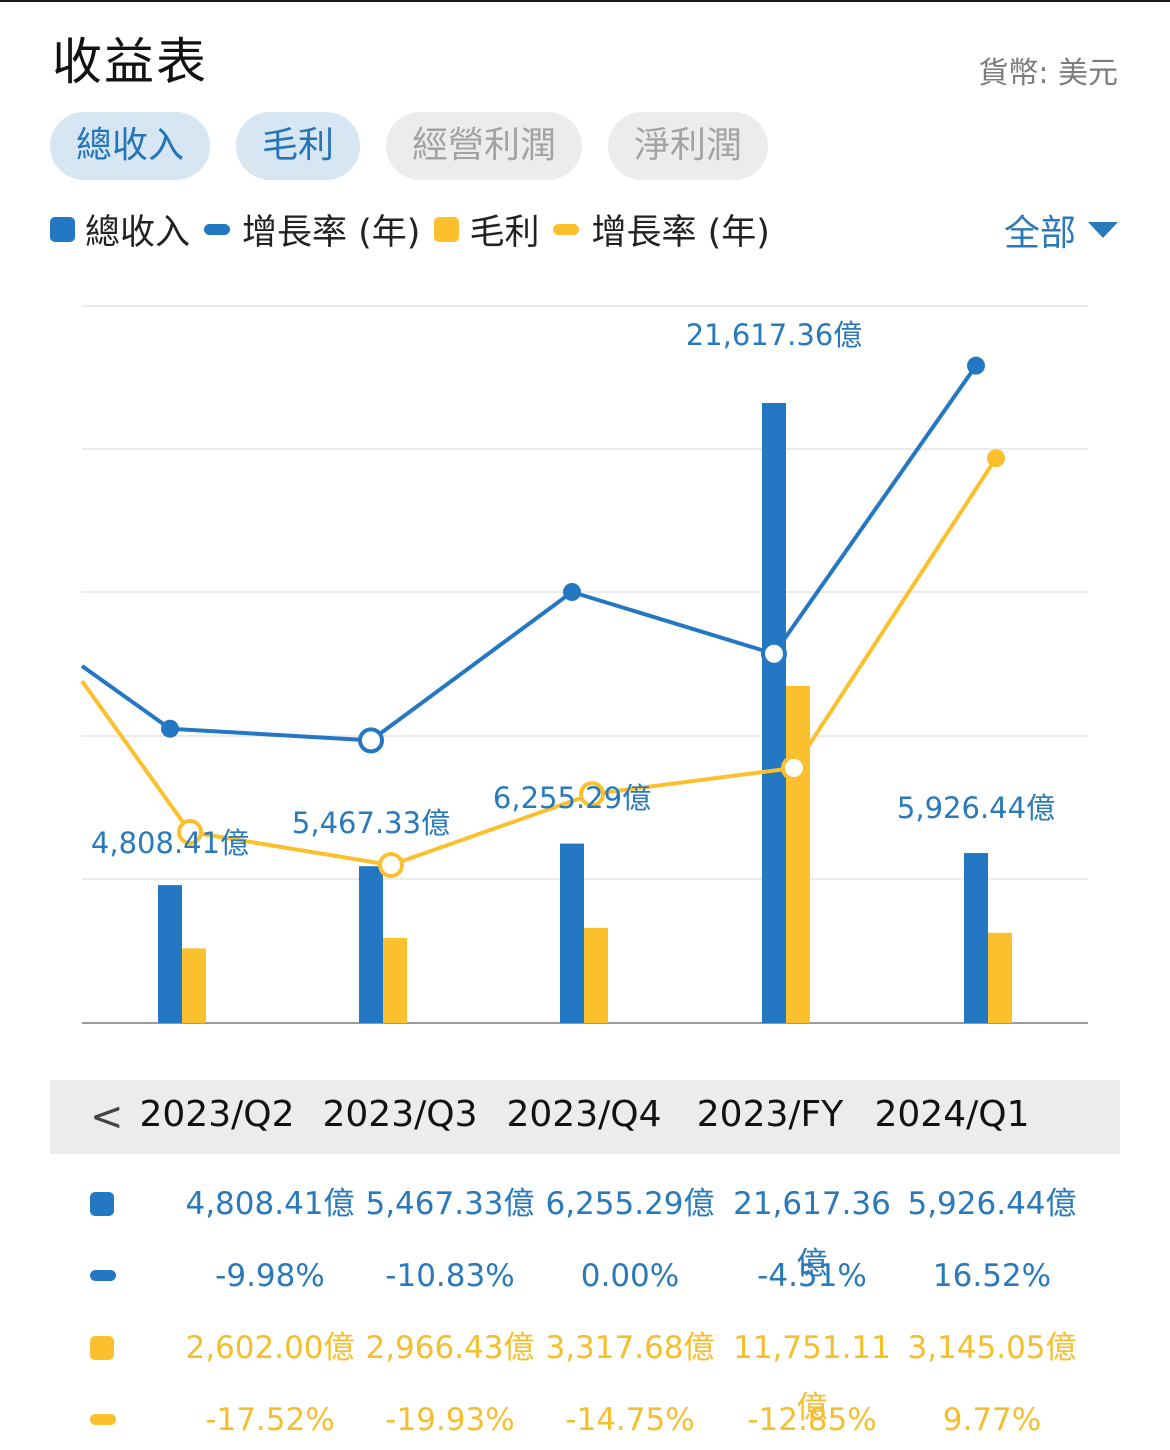 Image resolution: width=1170 pixels, height=1450 pixels. Describe the element at coordinates (504, 233) in the screenshot. I see `legend-label: 毛利` at that location.